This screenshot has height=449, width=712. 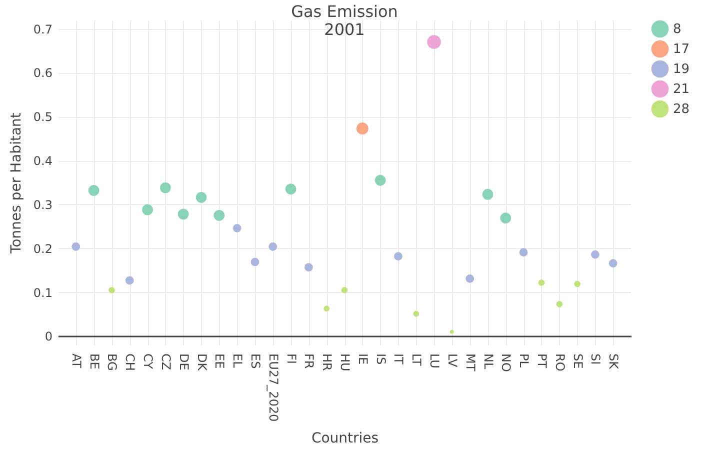 I want to click on x-tick-label: BE, so click(x=94, y=362).